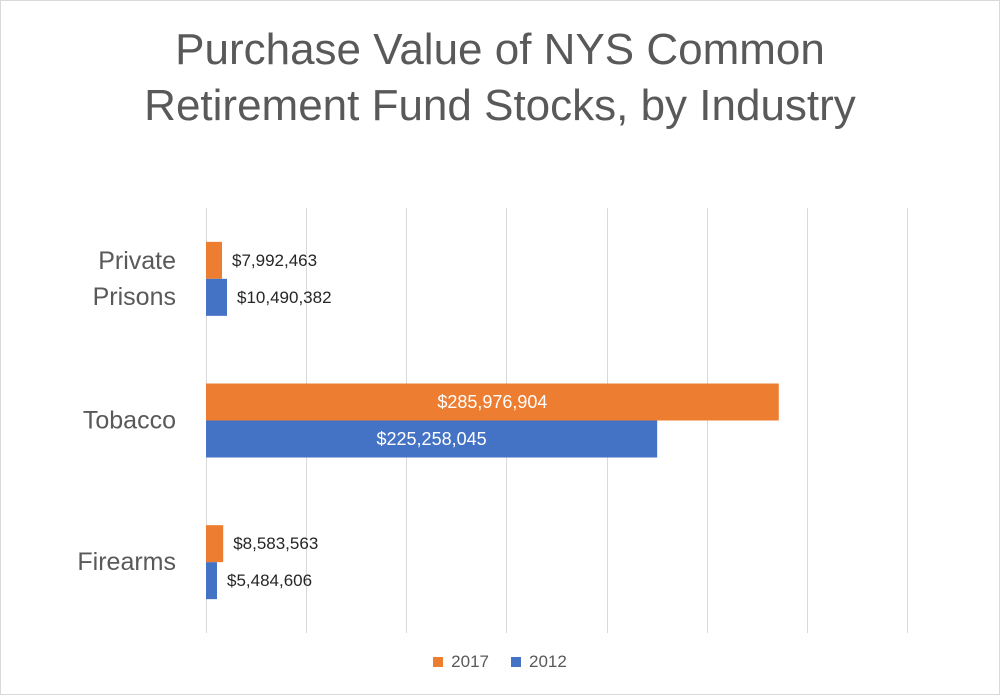 The image size is (1000, 695). Describe the element at coordinates (275, 543) in the screenshot. I see `data-label: $8,583,563` at that location.